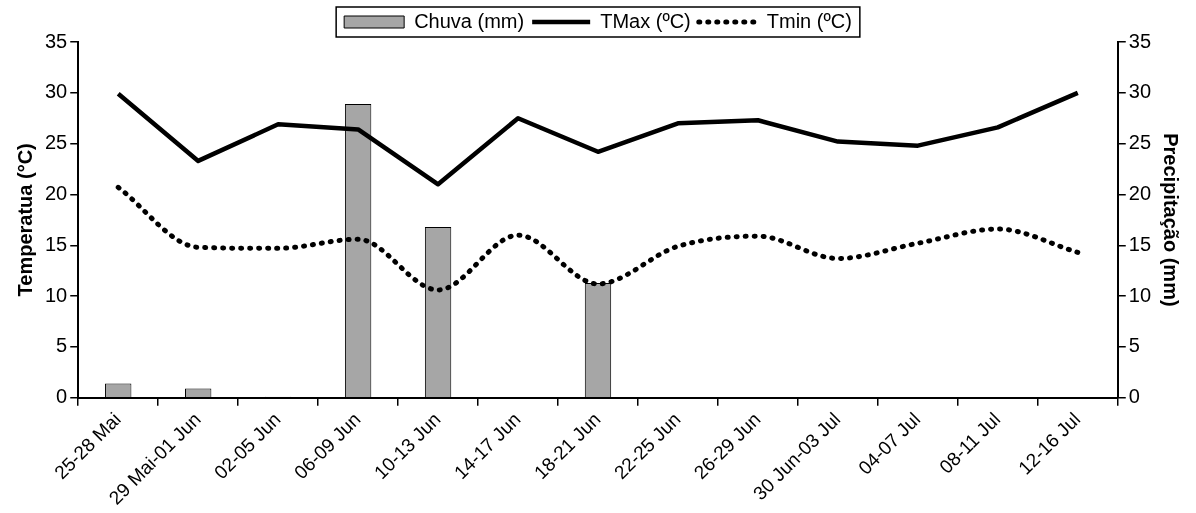  Describe the element at coordinates (56, 192) in the screenshot. I see `y-tick-label: 20` at that location.